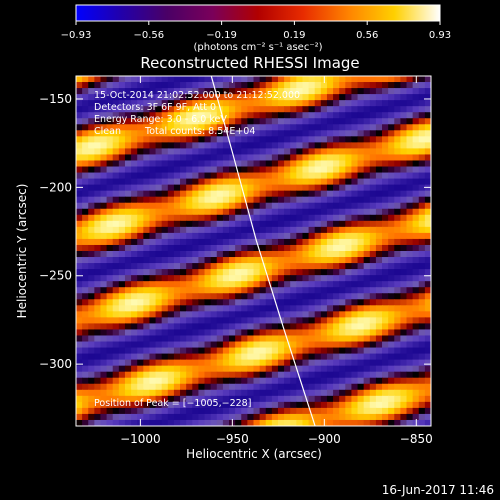 This screenshot has width=500, height=500. I want to click on x-tick-label: −900, so click(324, 439).